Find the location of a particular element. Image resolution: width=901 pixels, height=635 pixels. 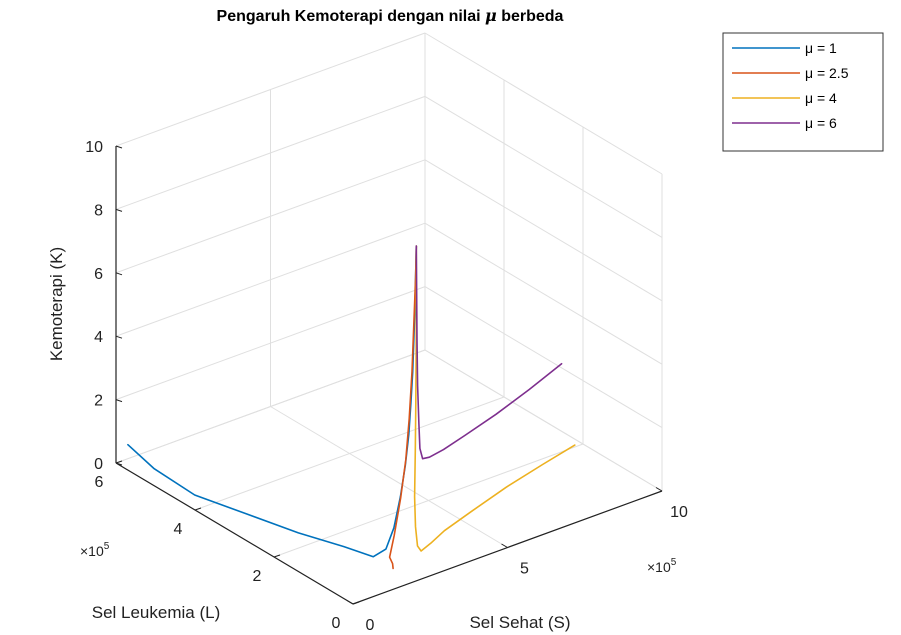

z-tick-label: 2 is located at coordinates (98, 401).